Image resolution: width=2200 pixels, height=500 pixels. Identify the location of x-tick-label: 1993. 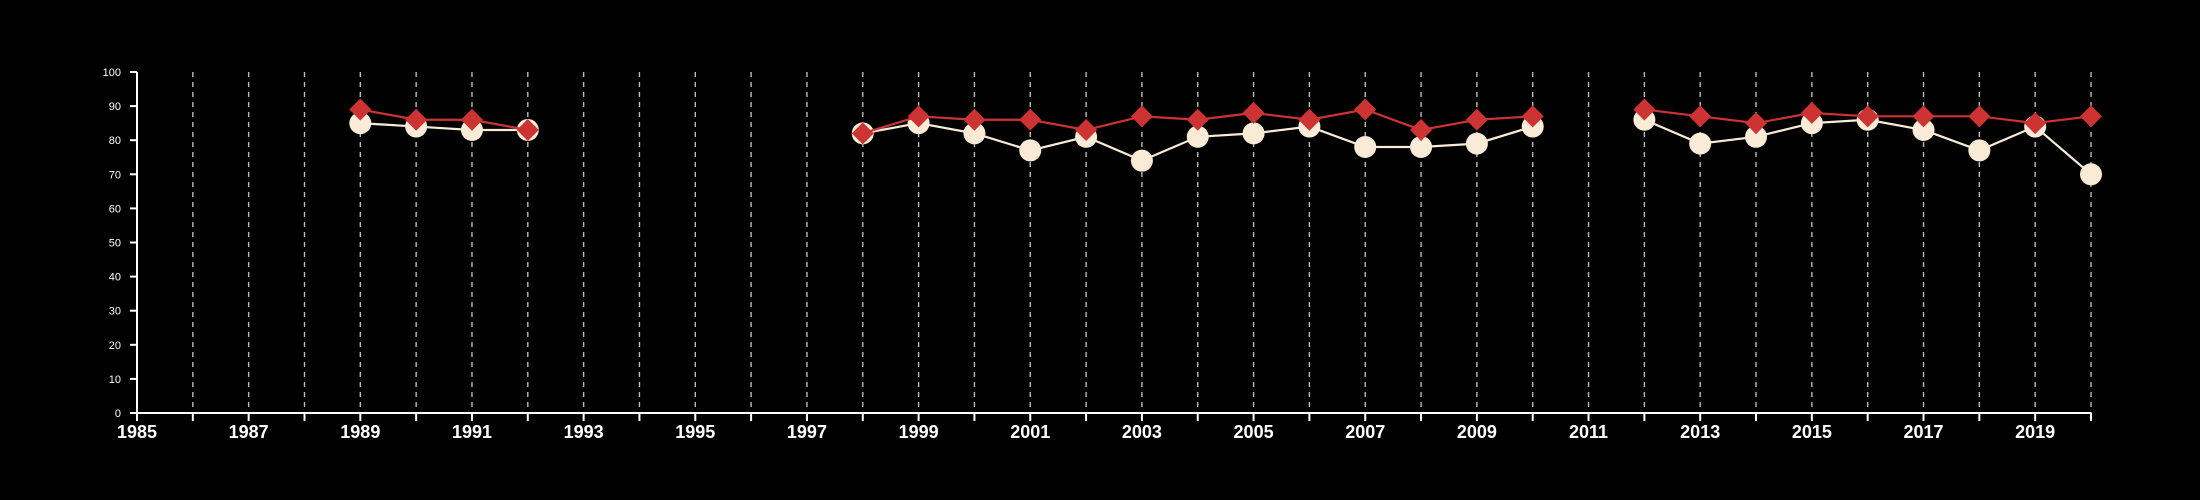
(584, 432).